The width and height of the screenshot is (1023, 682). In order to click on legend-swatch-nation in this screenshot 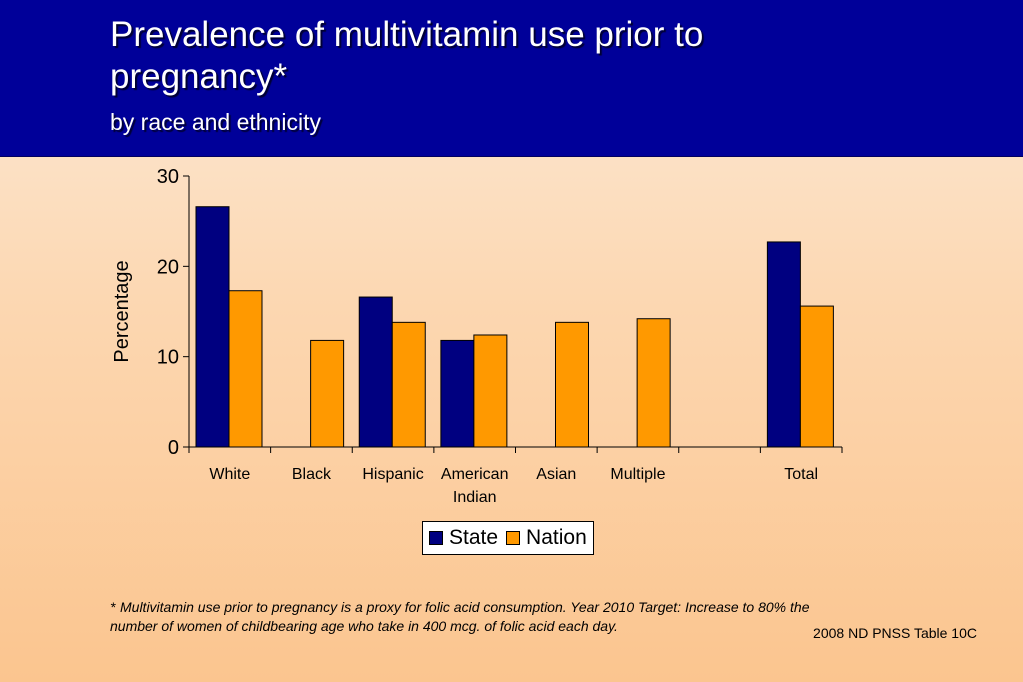, I will do `click(513, 538)`.